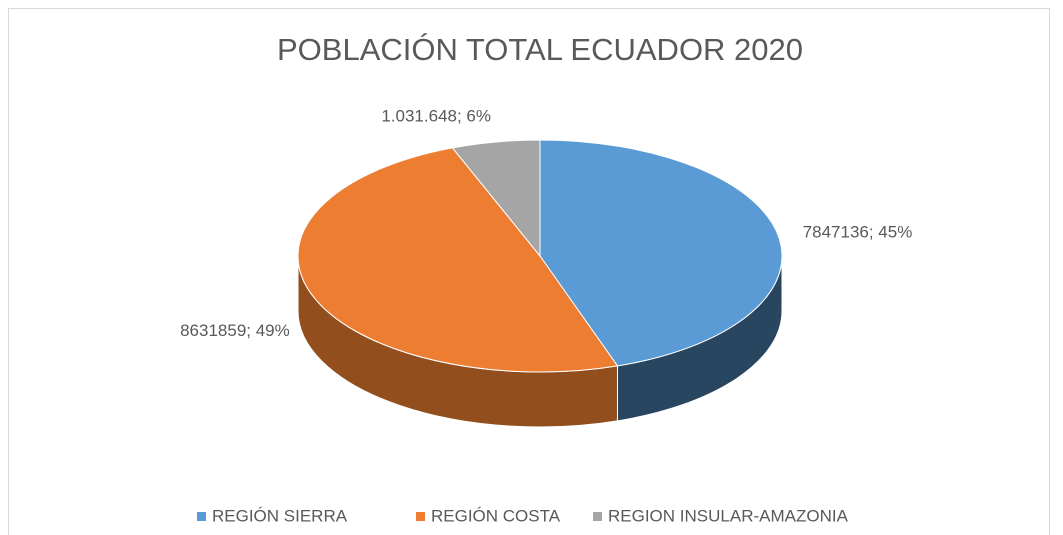  Describe the element at coordinates (858, 232) in the screenshot. I see `data-label: 7847136; 45%` at that location.